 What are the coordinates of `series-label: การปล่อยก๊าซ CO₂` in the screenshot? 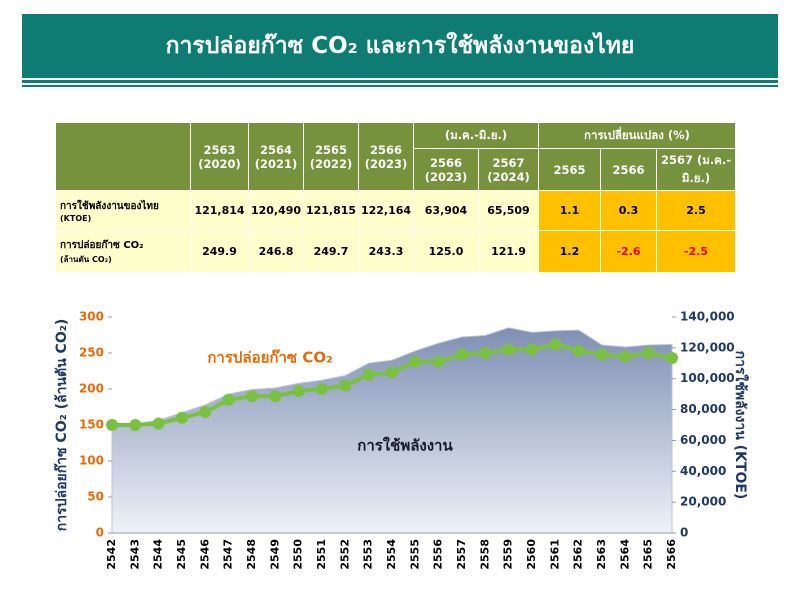 It's located at (269, 358).